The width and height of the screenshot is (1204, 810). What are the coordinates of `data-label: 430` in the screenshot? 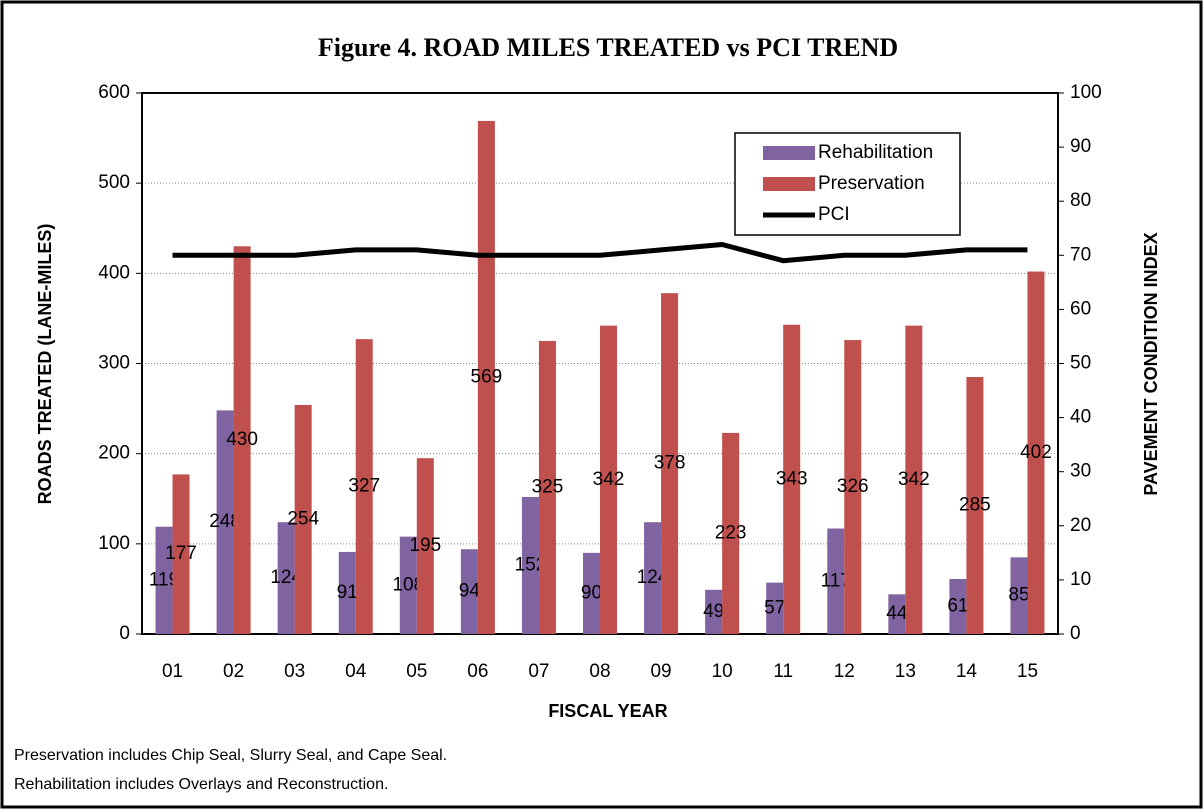 It's located at (242, 439).